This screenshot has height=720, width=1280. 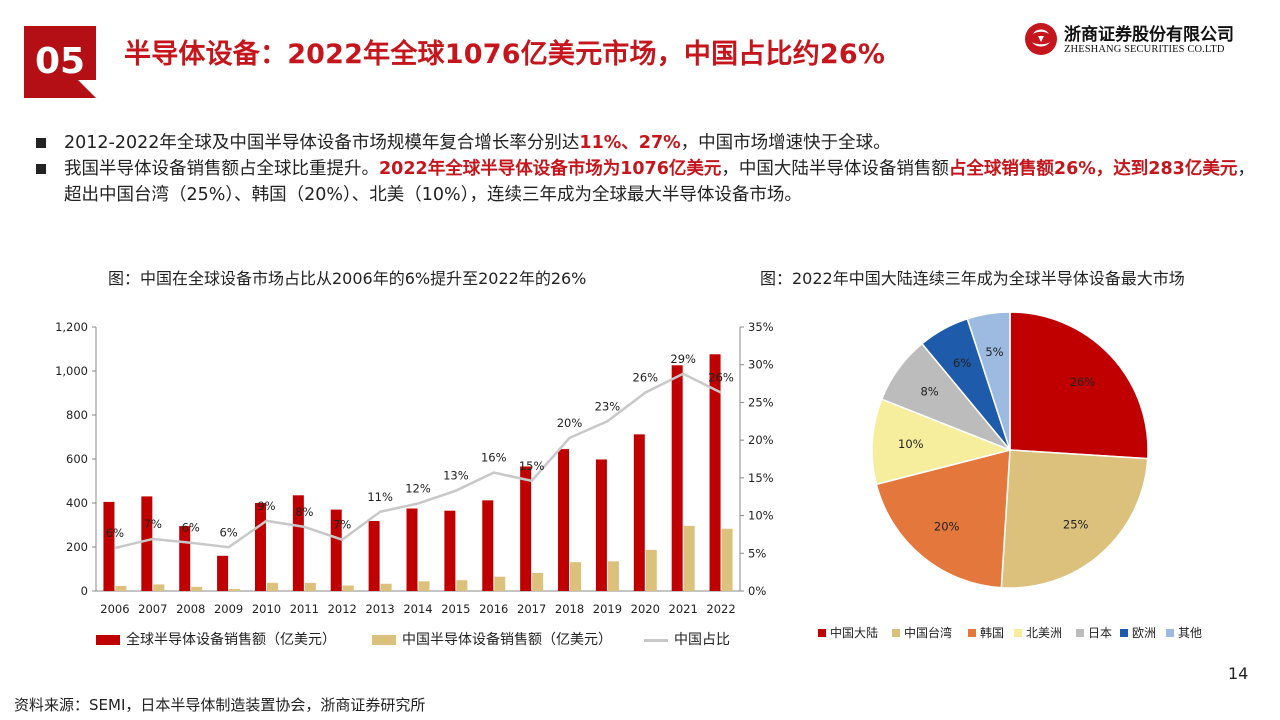 What do you see at coordinates (1100, 633) in the screenshot?
I see `pie-legend-label: 日本` at bounding box center [1100, 633].